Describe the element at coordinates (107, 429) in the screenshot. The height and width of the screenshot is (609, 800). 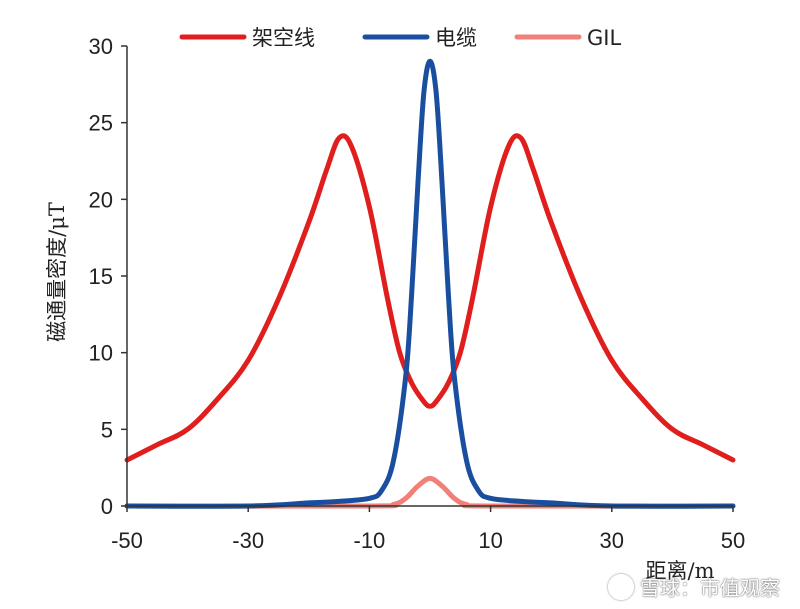
I see `y-tick-label: 5` at that location.